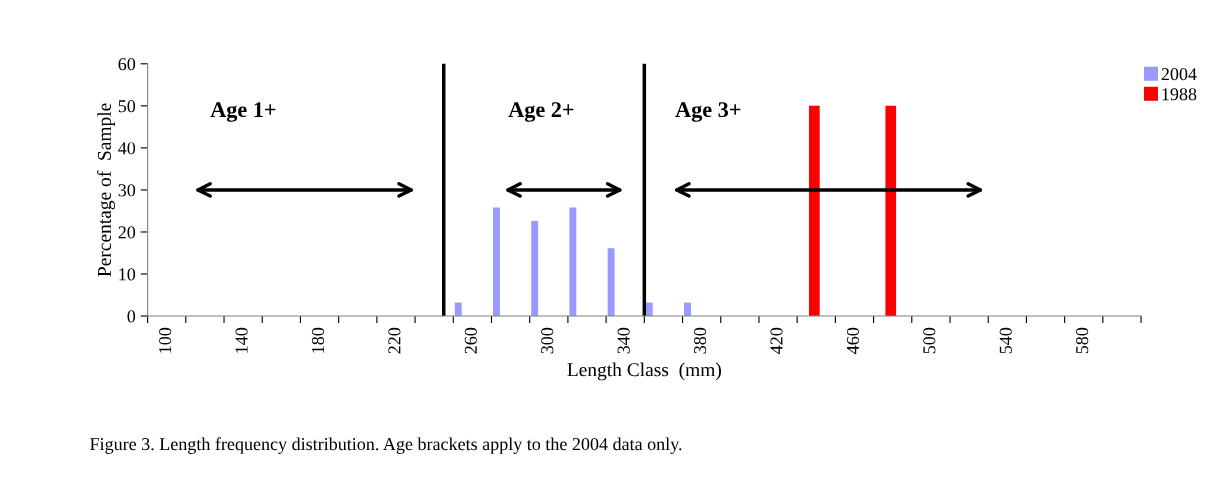 The image size is (1210, 487). Describe the element at coordinates (541, 112) in the screenshot. I see `annotation: Age 2+` at that location.